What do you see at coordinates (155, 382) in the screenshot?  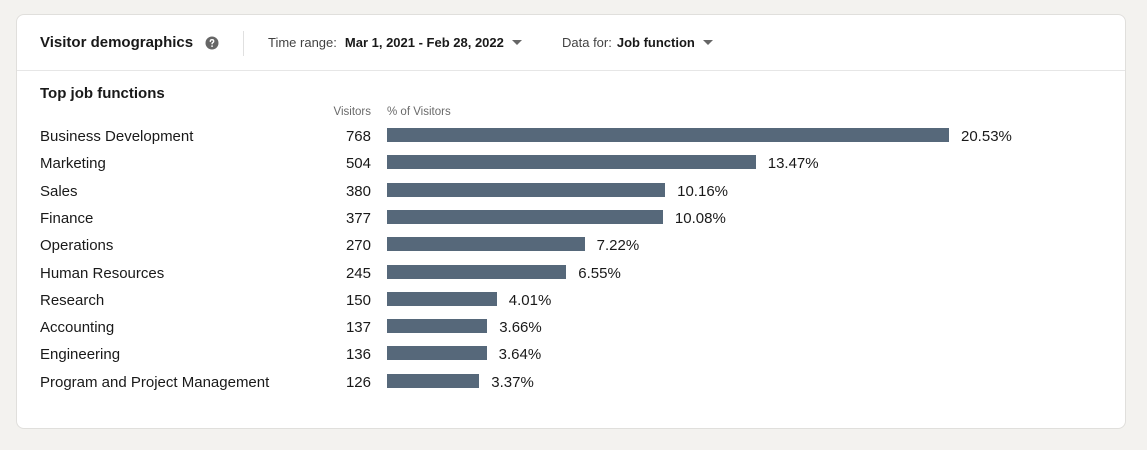 I see `job-function-label: Program and Project Management` at bounding box center [155, 382].